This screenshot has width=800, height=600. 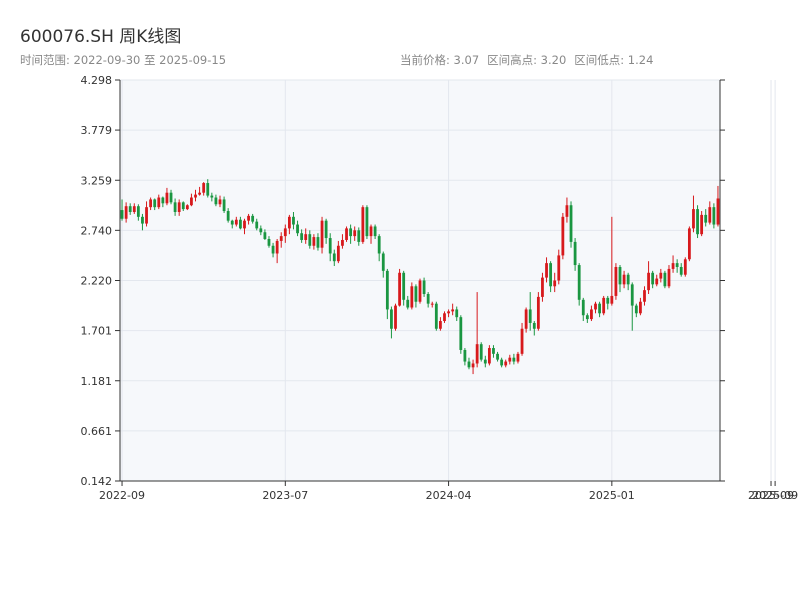 What do you see at coordinates (97, 180) in the screenshot?
I see `y-tick-label: 3.259` at bounding box center [97, 180].